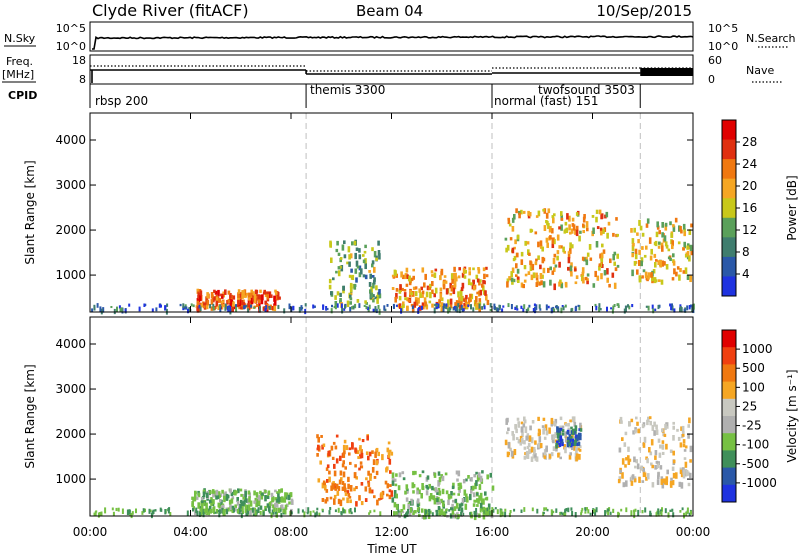 The width and height of the screenshot is (800, 558). I want to click on colorbar-tick-label: -500, so click(755, 464).